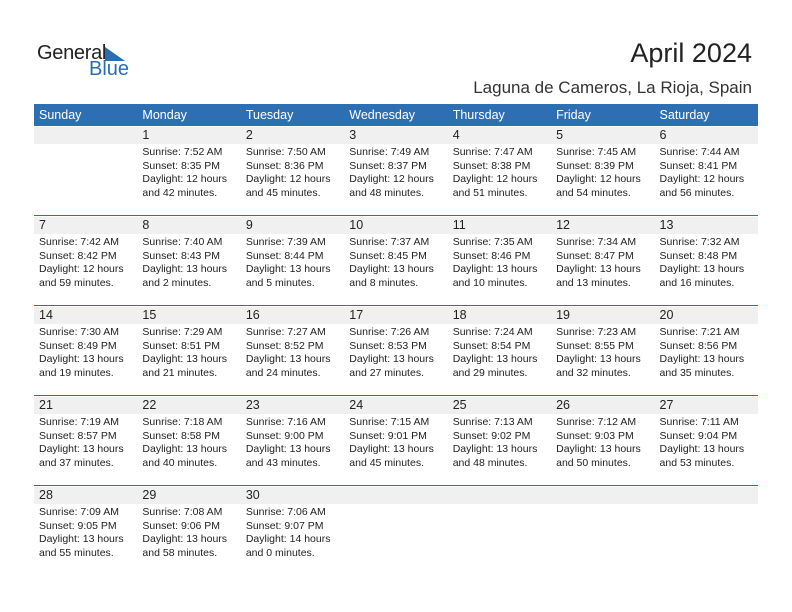  I want to click on sunrise: Sunrise: 7:32 AM, so click(699, 242).